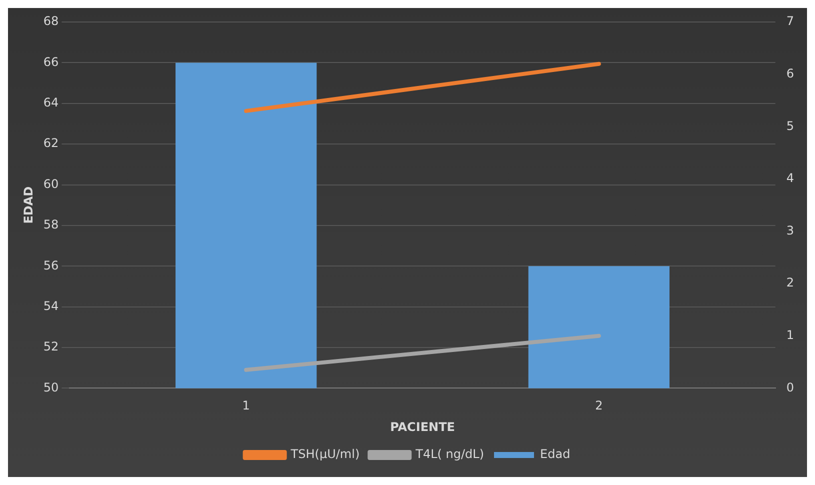  What do you see at coordinates (51, 225) in the screenshot?
I see `y-tick-label: 58` at bounding box center [51, 225].